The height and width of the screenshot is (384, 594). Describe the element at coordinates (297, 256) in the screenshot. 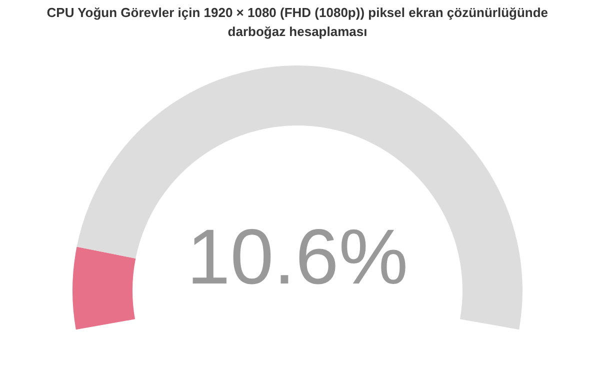

I see `text: 10.6%` at that location.